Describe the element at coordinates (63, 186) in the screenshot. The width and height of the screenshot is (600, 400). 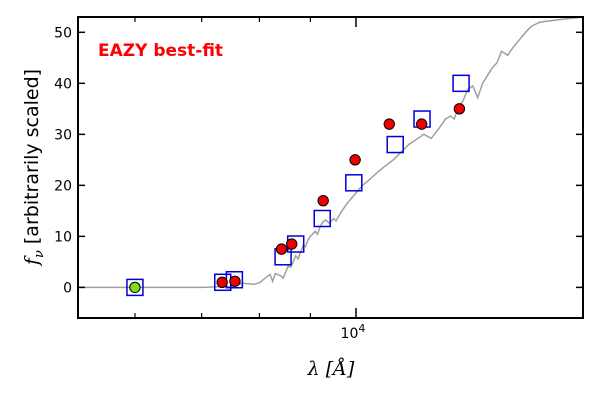
I see `y-tick-label: 20` at that location.